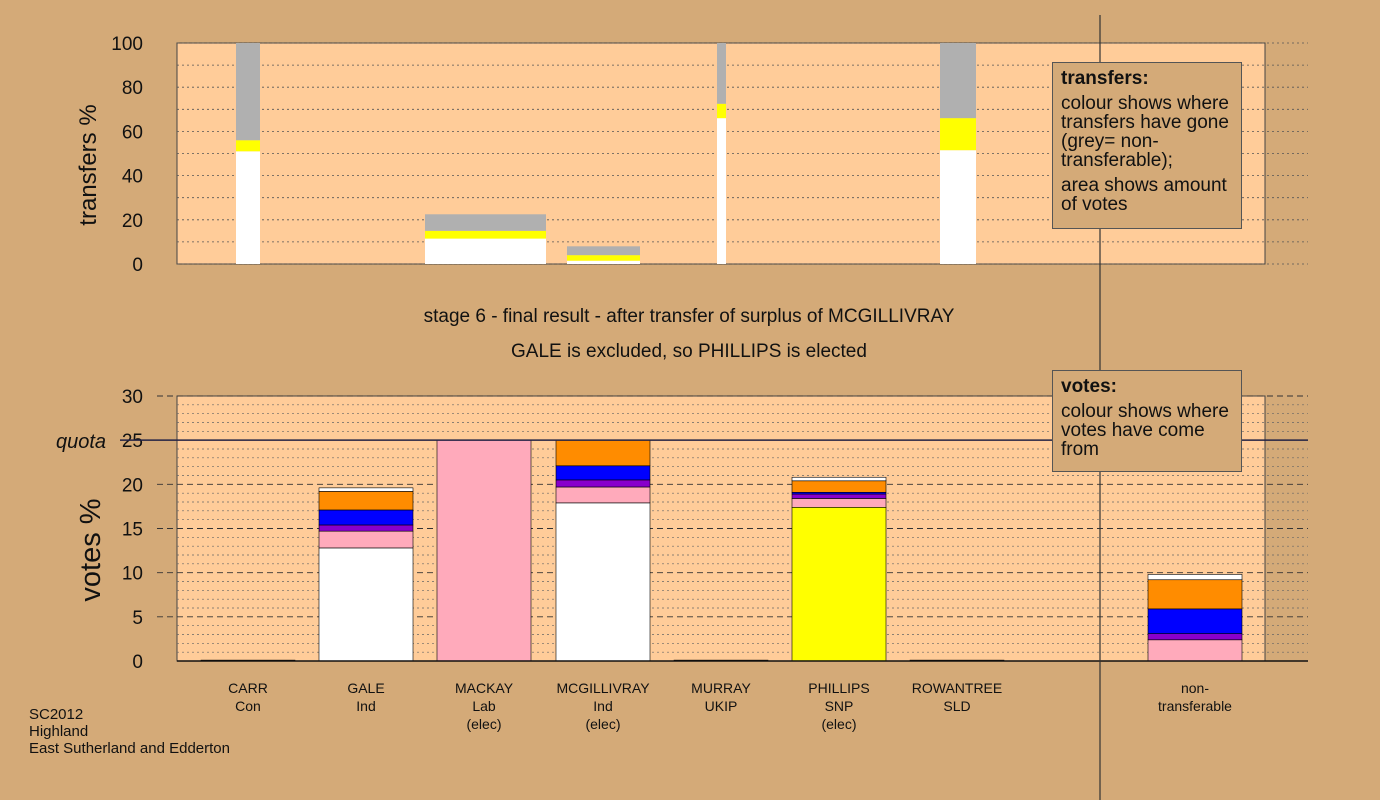 The height and width of the screenshot is (800, 1380). What do you see at coordinates (839, 706) in the screenshot?
I see `candidate-label: SNP` at bounding box center [839, 706].